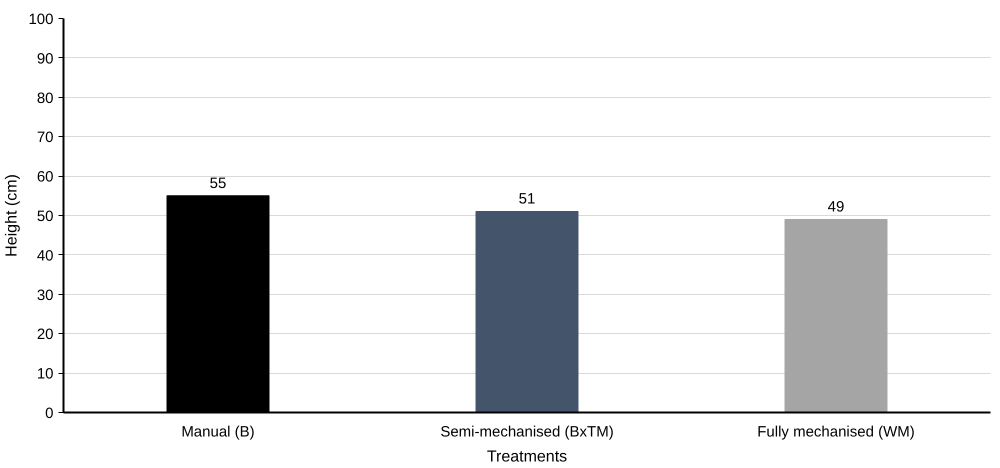 Image resolution: width=1000 pixels, height=468 pixels. What do you see at coordinates (527, 432) in the screenshot?
I see `x-tick-label: Semi-mechanised (BxTM)` at bounding box center [527, 432].